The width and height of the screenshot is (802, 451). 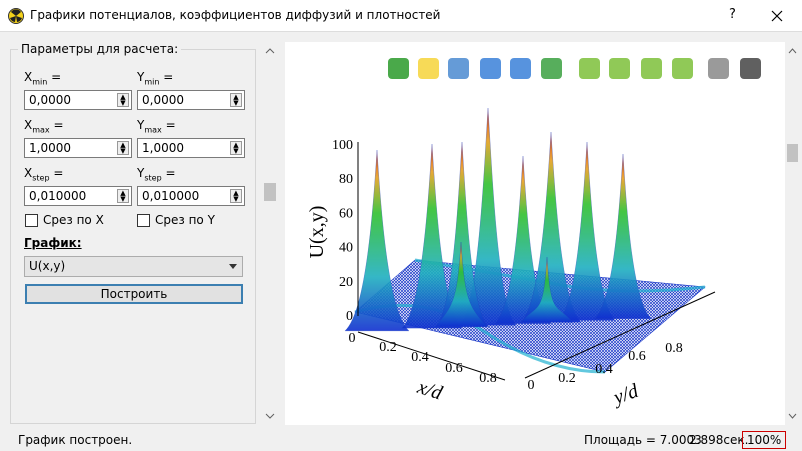 I want to click on field-label: Ymax =, so click(x=156, y=126).